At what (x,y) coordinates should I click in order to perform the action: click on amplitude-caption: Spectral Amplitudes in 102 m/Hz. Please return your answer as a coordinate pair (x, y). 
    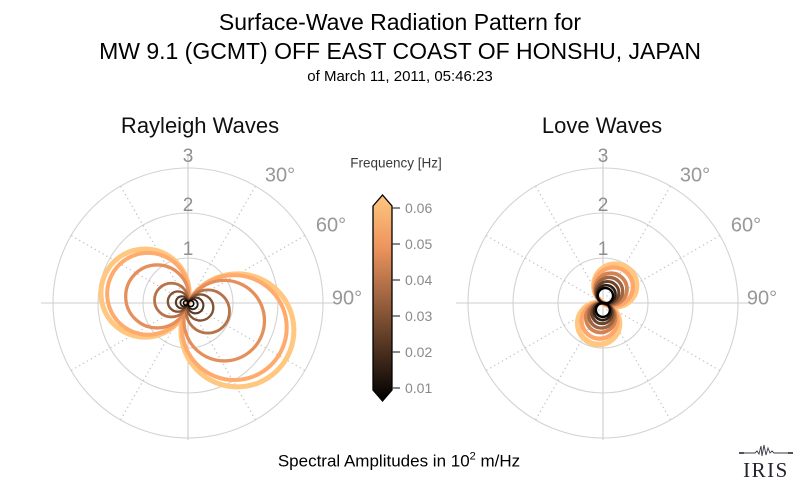
    Looking at the image, I should click on (399, 461).